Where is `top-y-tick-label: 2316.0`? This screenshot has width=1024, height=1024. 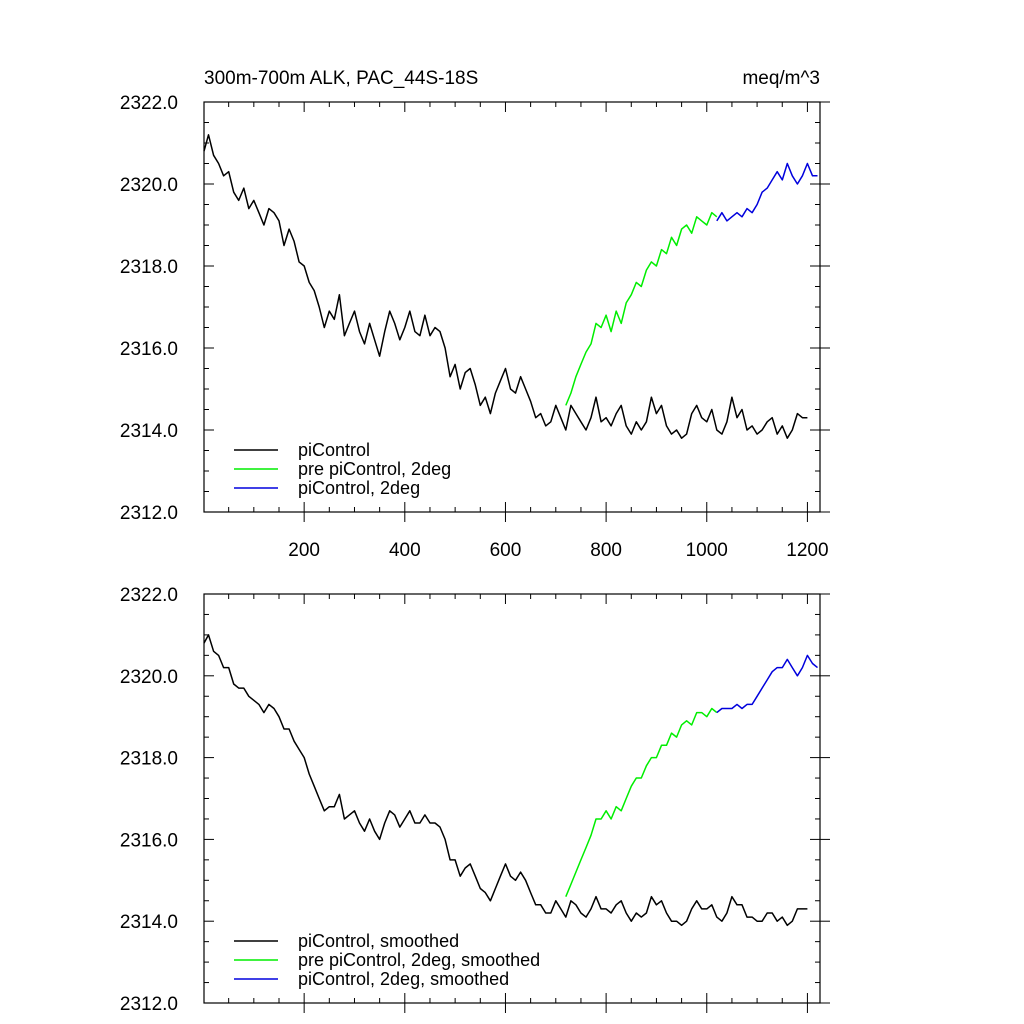
top-y-tick-label: 2316.0 is located at coordinates (149, 349).